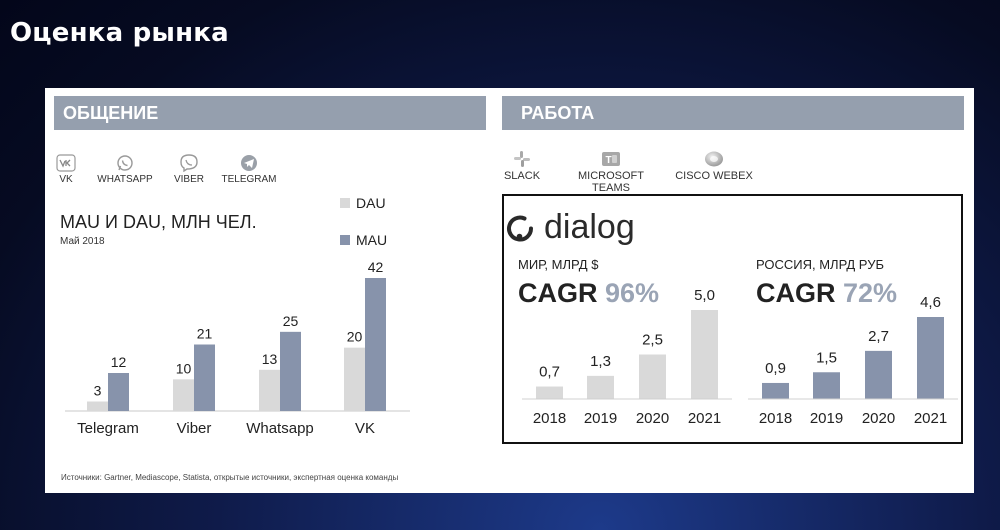  I want to click on category-label-viber: Viber, so click(194, 428).